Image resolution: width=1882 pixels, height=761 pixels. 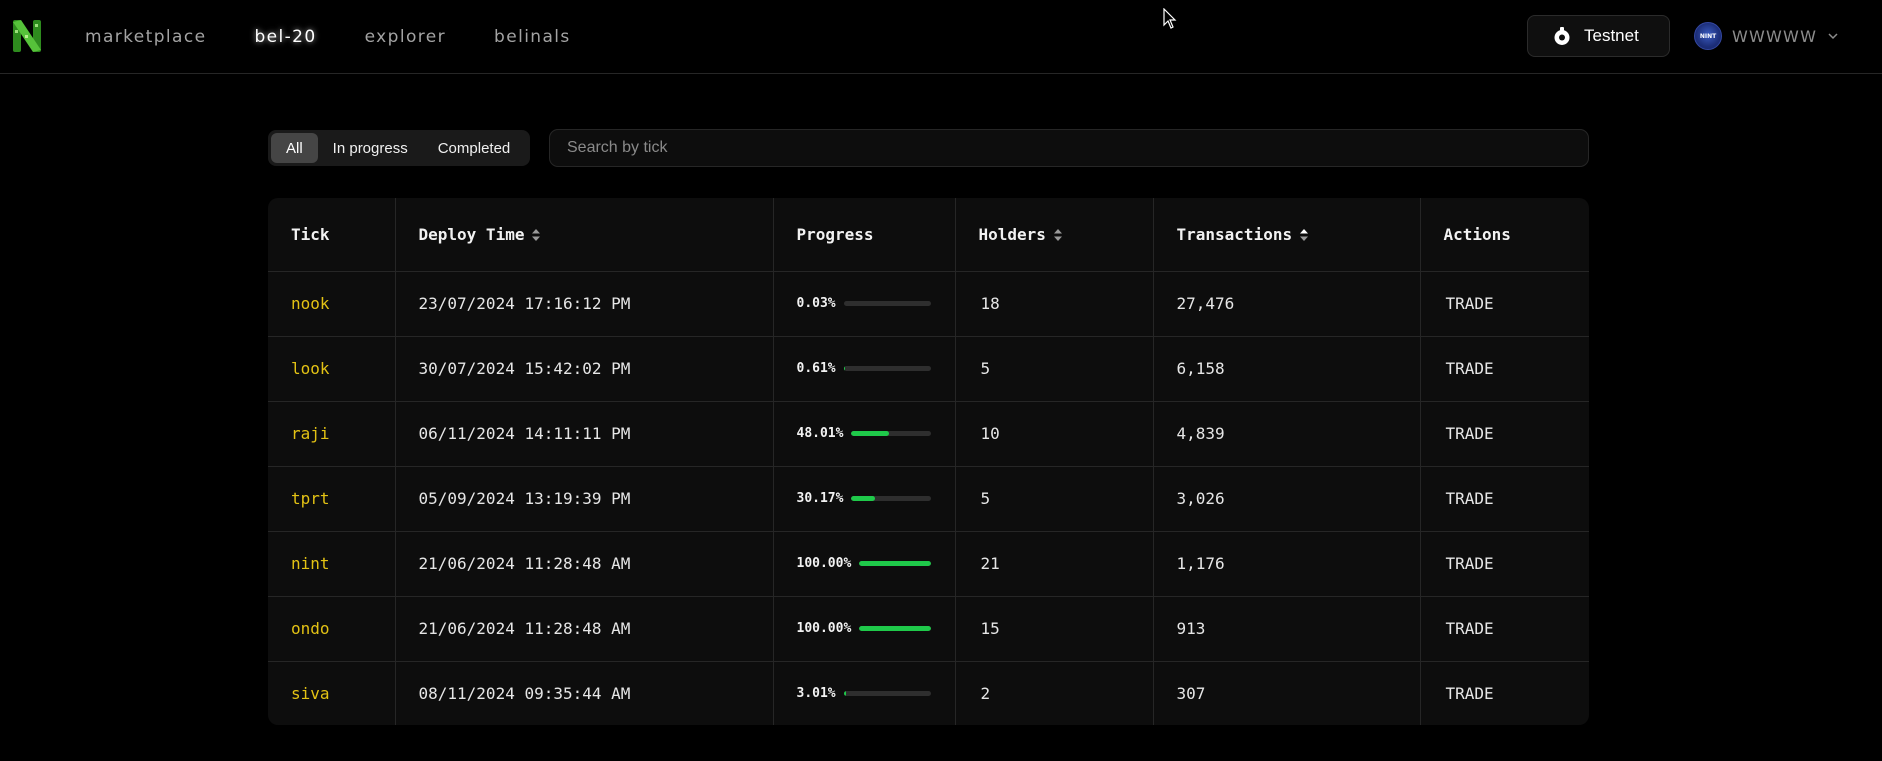 I want to click on nav-link-bel-20: bel-20, so click(x=285, y=36).